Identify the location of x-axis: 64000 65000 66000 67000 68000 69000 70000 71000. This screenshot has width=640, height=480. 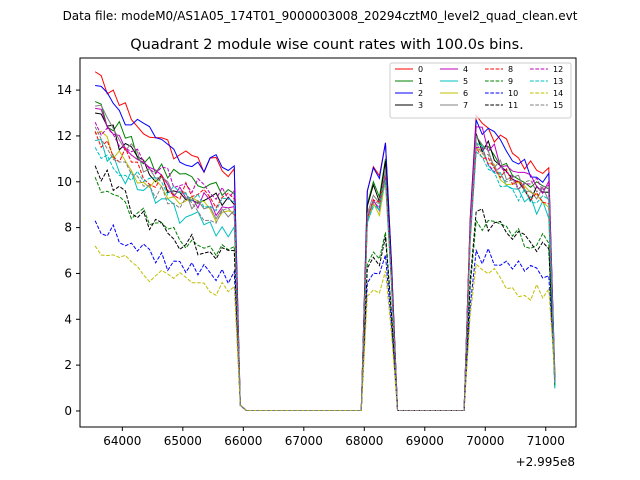
(334, 437).